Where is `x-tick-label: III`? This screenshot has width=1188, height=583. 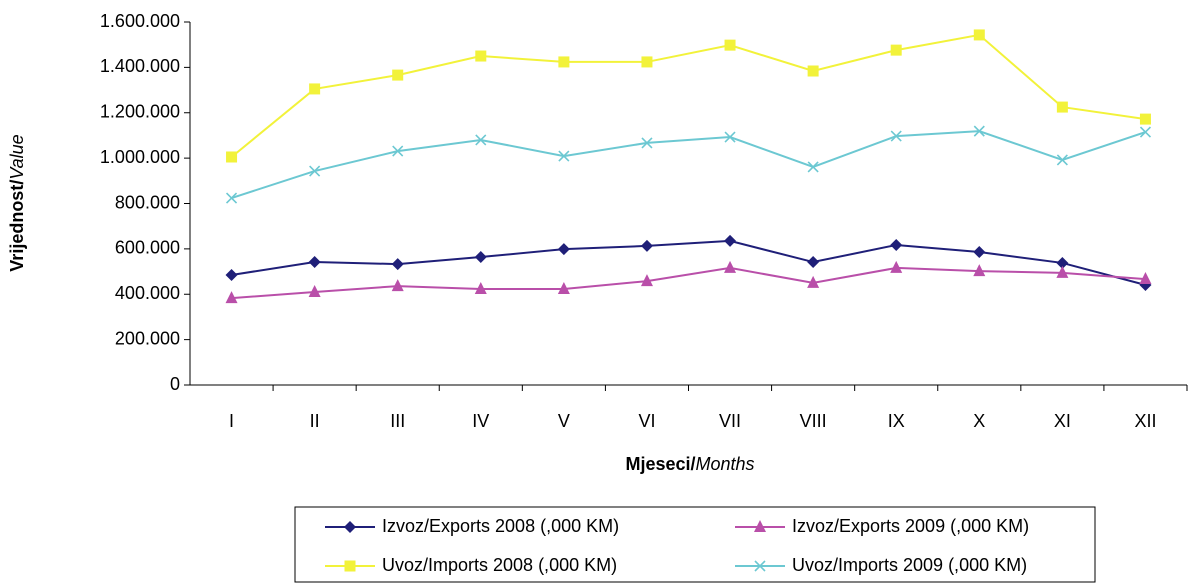
x-tick-label: III is located at coordinates (397, 421).